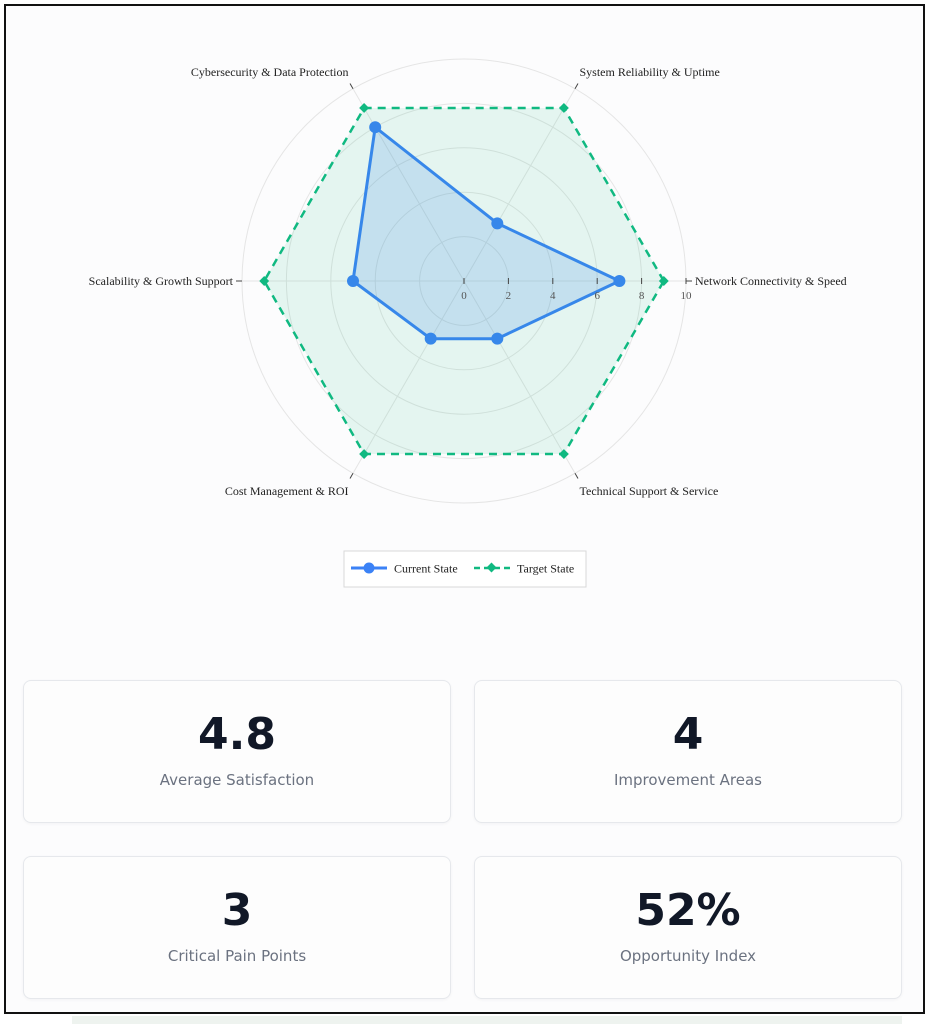 The image size is (933, 1024). I want to click on legend-item-current-state: Current State, so click(404, 569).